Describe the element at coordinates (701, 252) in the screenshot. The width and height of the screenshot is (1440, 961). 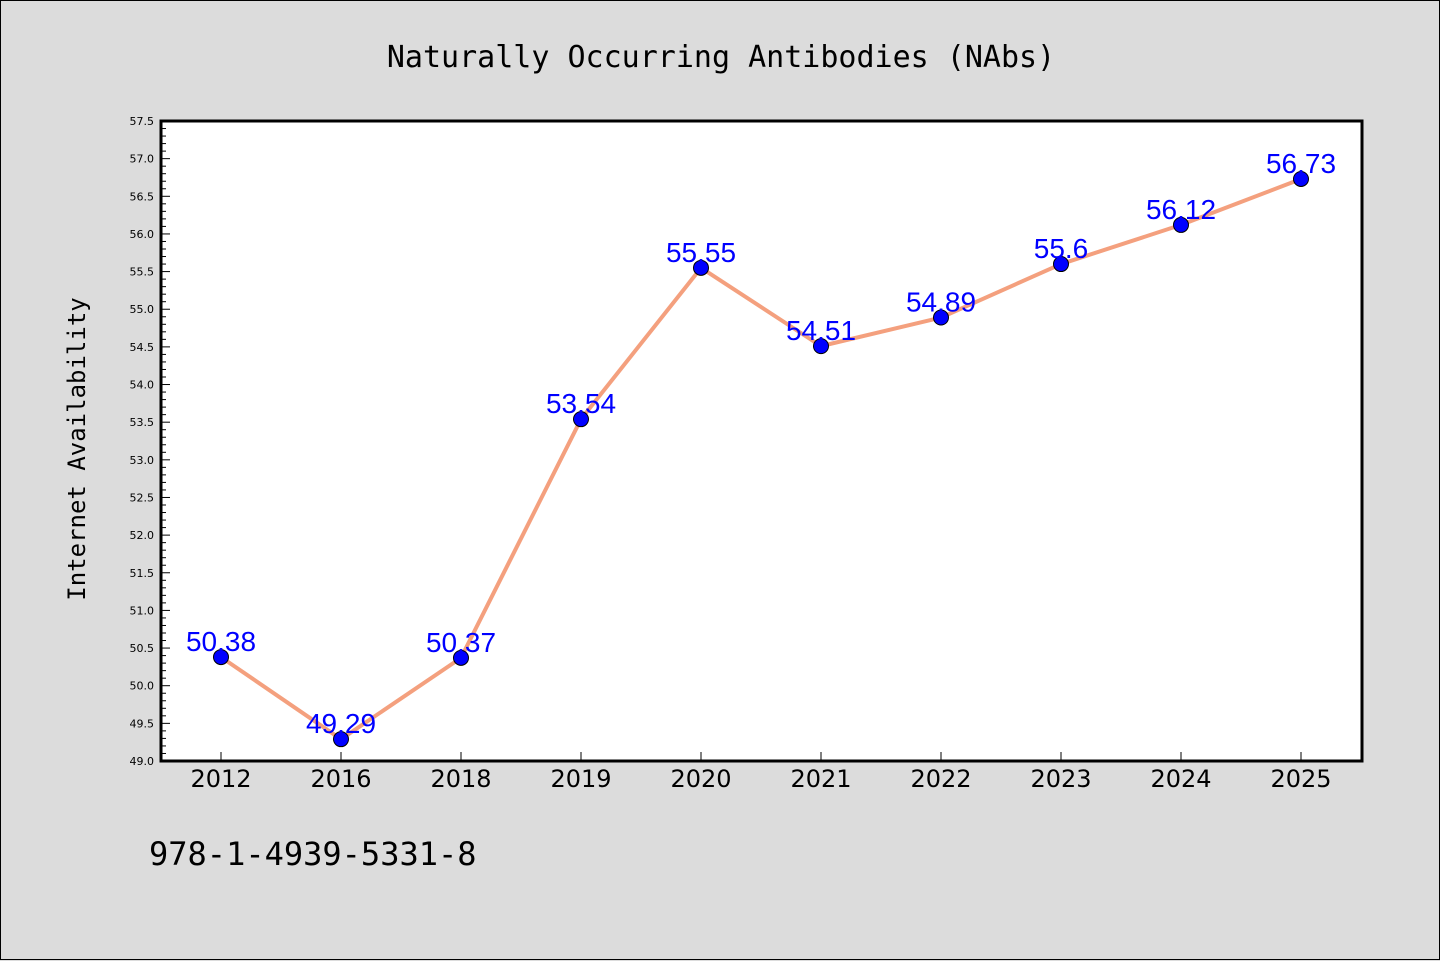
I see `data-label: 55.55` at that location.